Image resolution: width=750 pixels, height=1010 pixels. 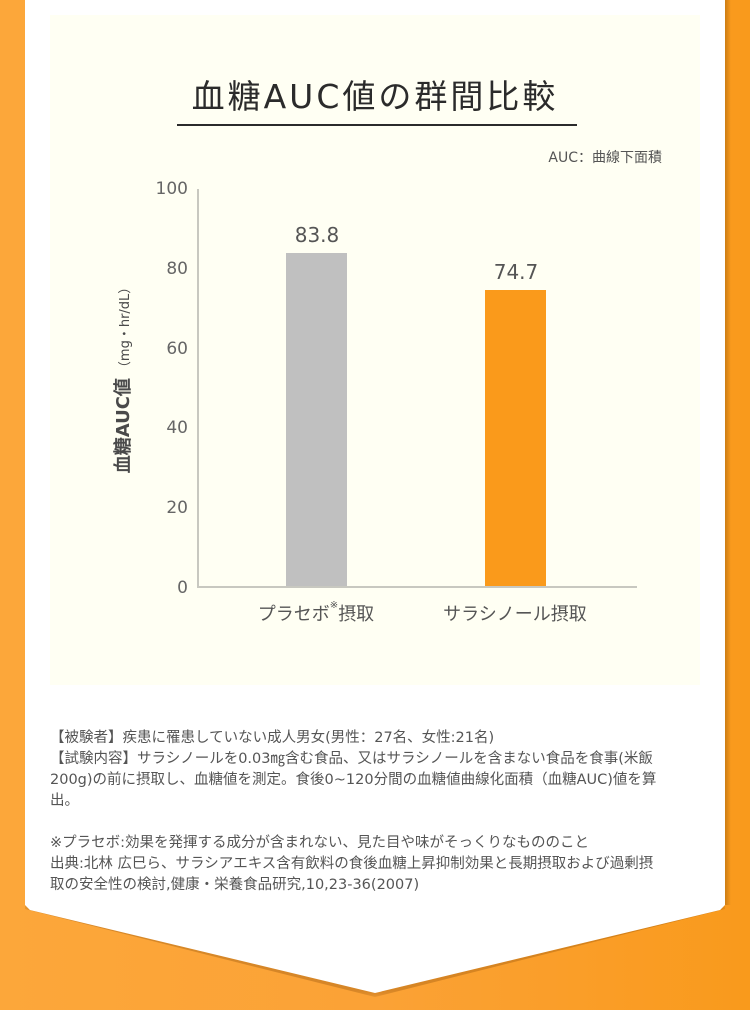 I want to click on footnote-source-2: 取の安全性の検討,健康・栄養食品研究,10,23-36(2007), so click(x=235, y=885).